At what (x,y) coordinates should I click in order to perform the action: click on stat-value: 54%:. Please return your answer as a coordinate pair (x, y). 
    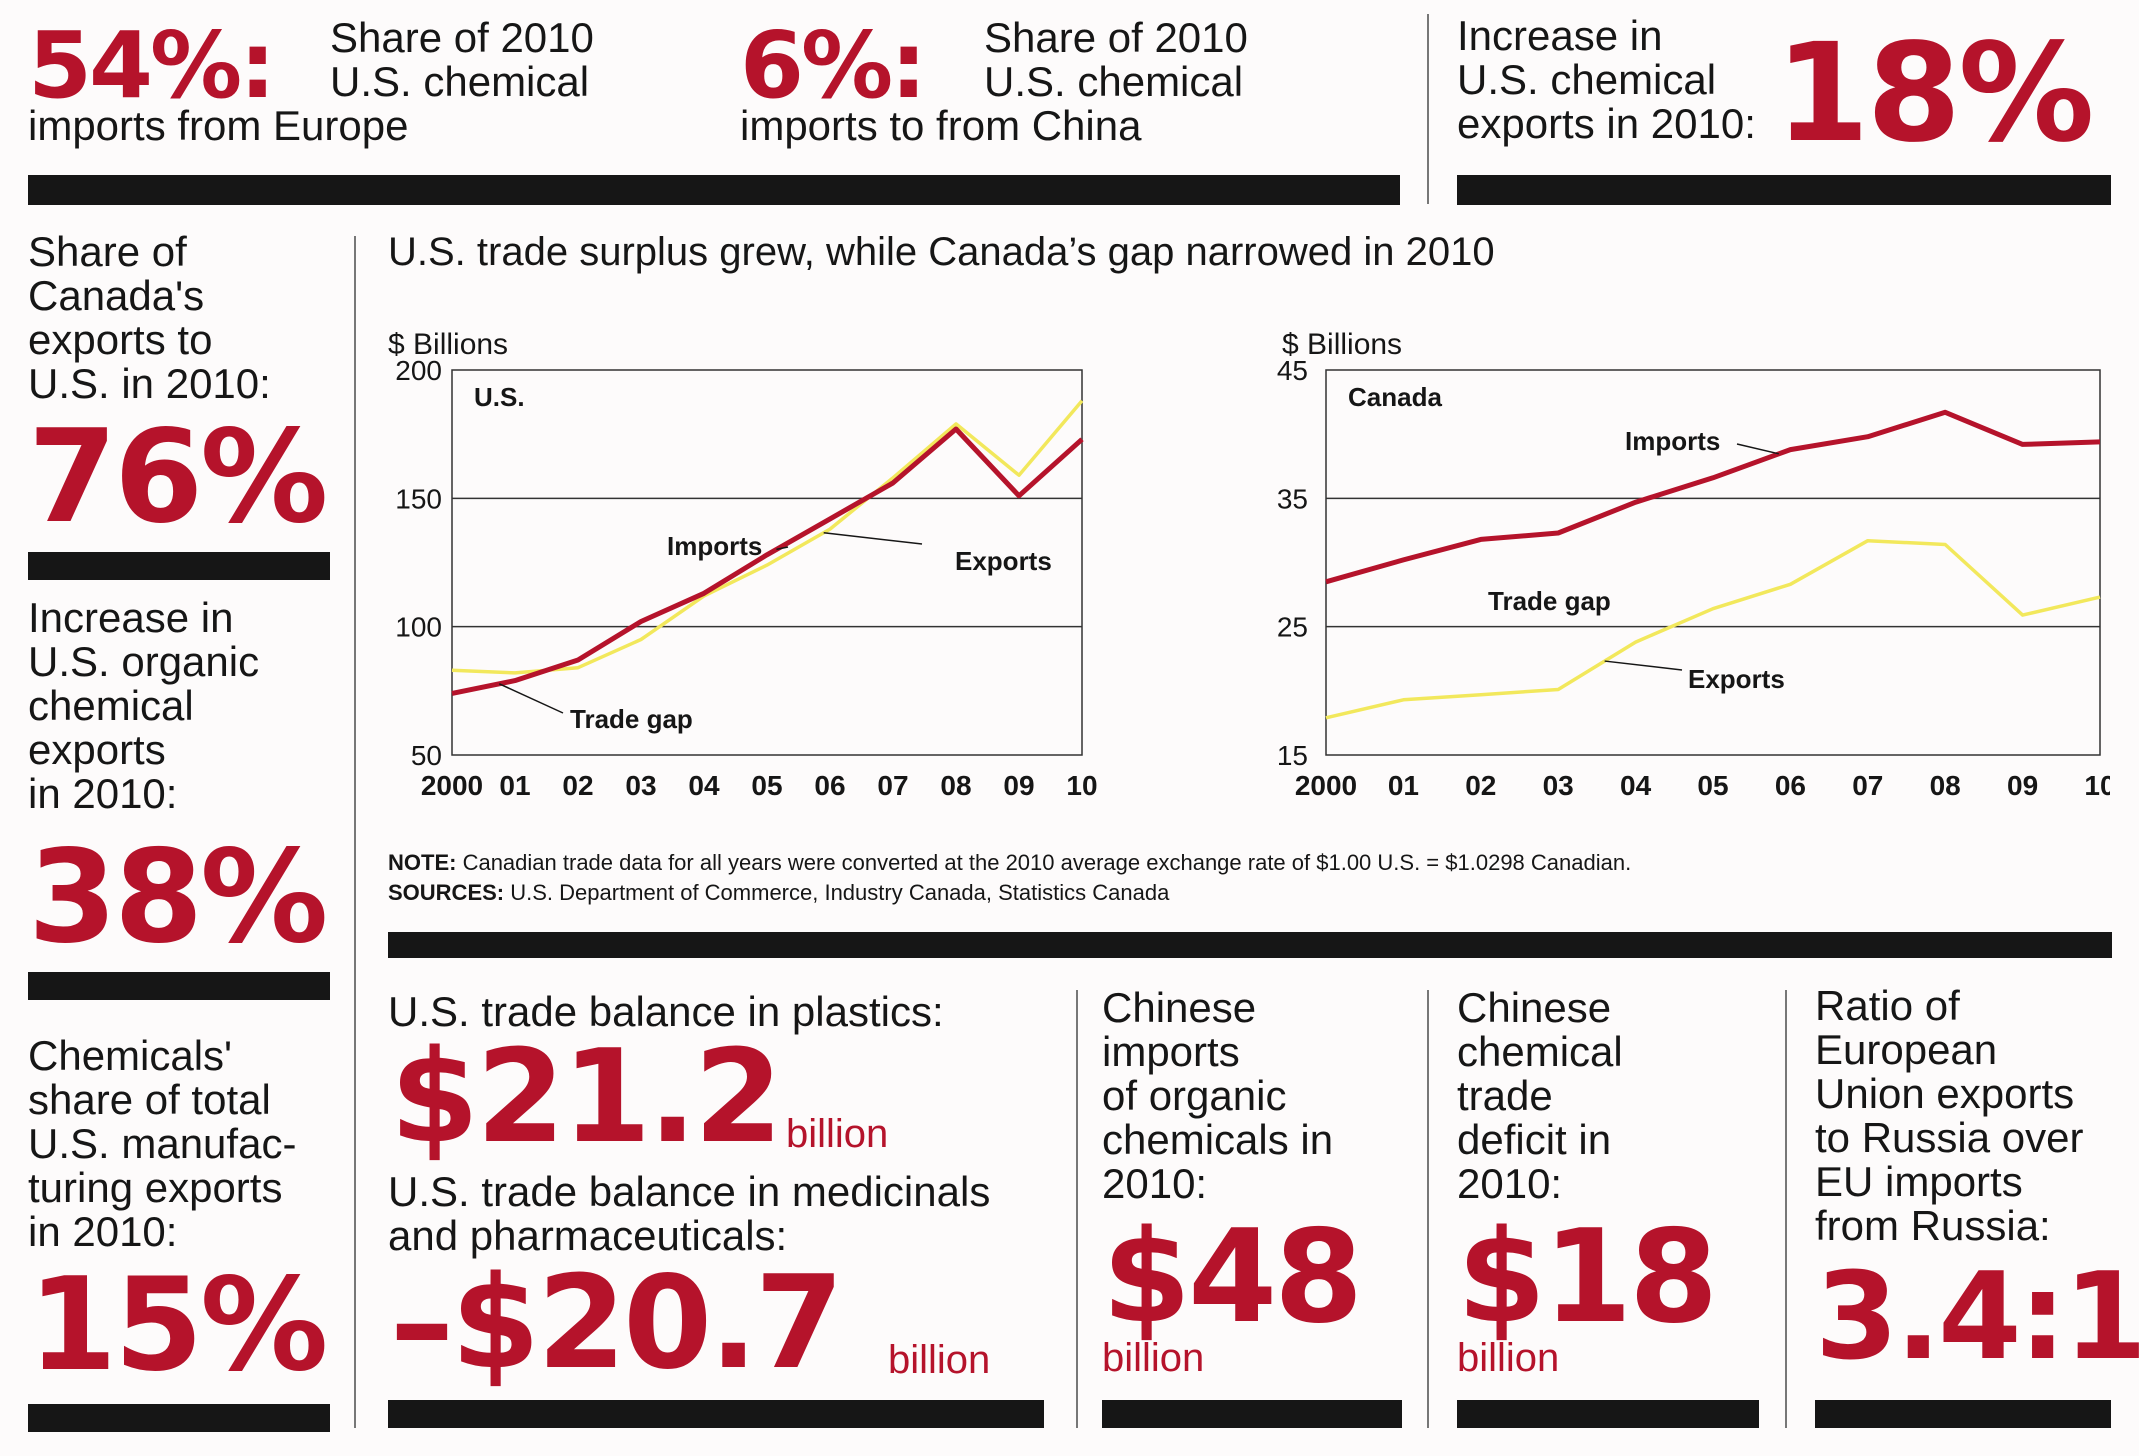
    Looking at the image, I should click on (152, 65).